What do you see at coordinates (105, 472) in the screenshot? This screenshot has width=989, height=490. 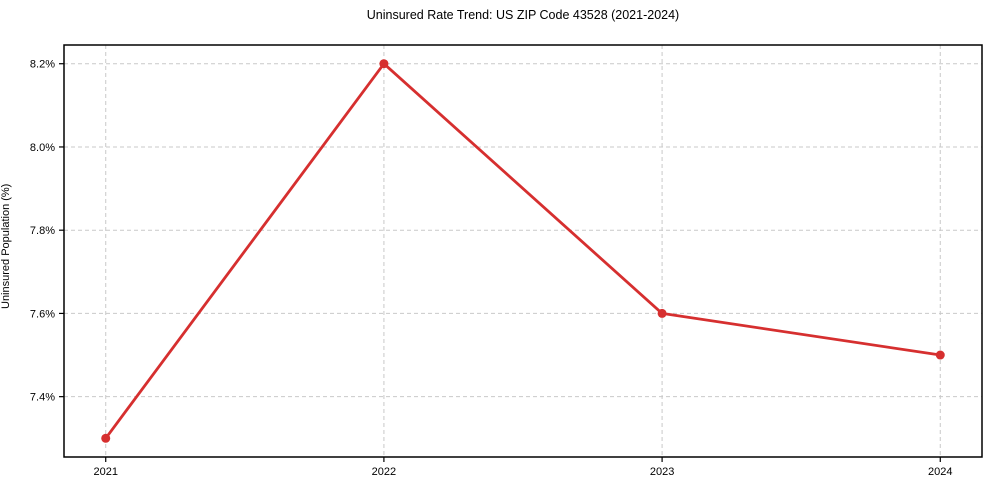 I see `x-tick-label: 2021` at bounding box center [105, 472].